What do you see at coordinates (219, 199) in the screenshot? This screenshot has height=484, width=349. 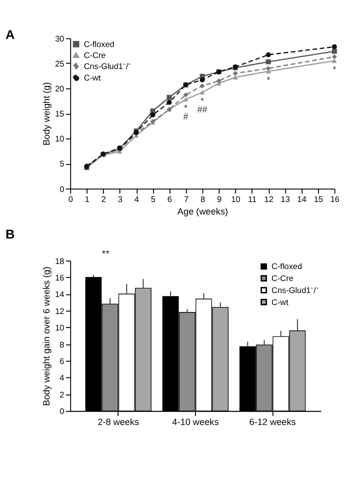 I see `x-tick-label: 9` at bounding box center [219, 199].